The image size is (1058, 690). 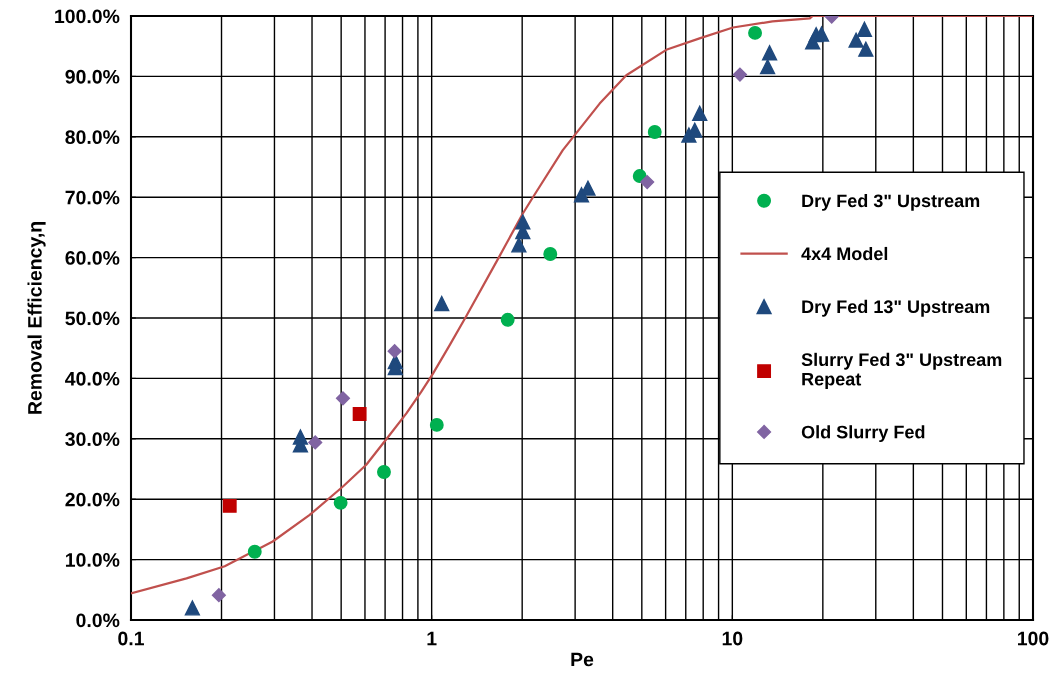 I want to click on y-axis-title: Removal Efficiency,η, so click(x=36, y=318).